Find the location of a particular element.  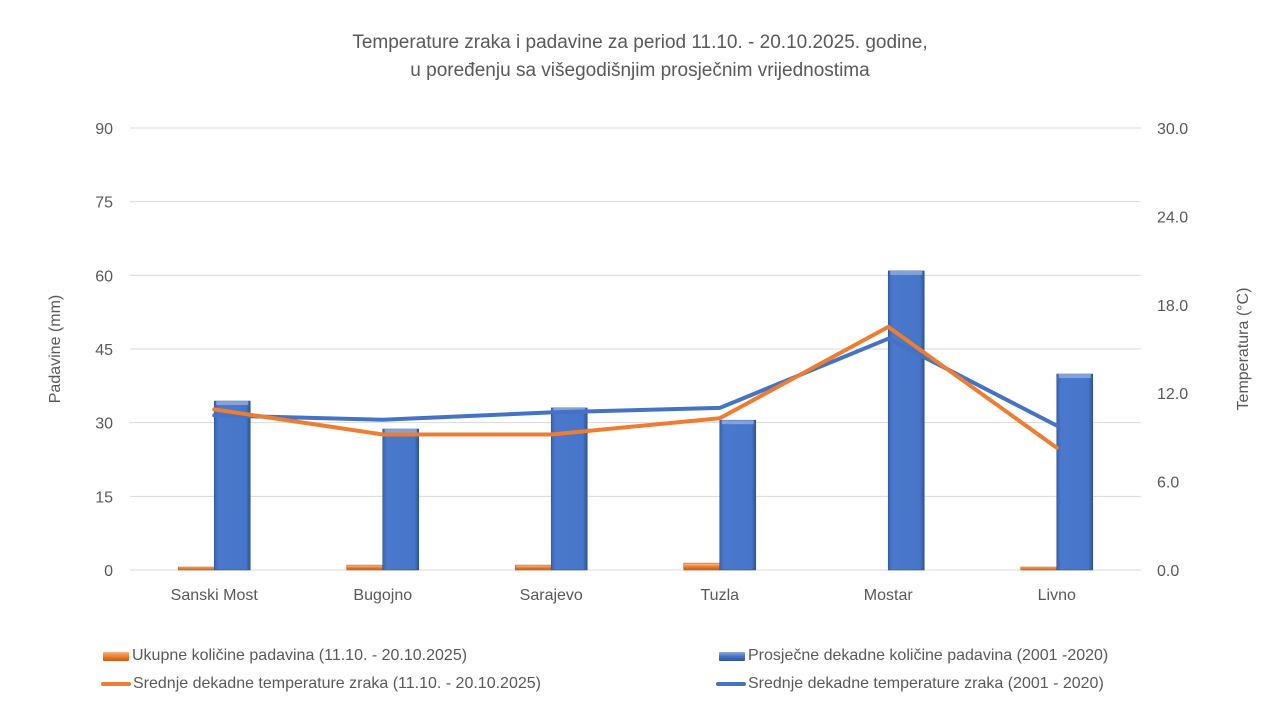

y-left-tick-label: 15 is located at coordinates (104, 497).